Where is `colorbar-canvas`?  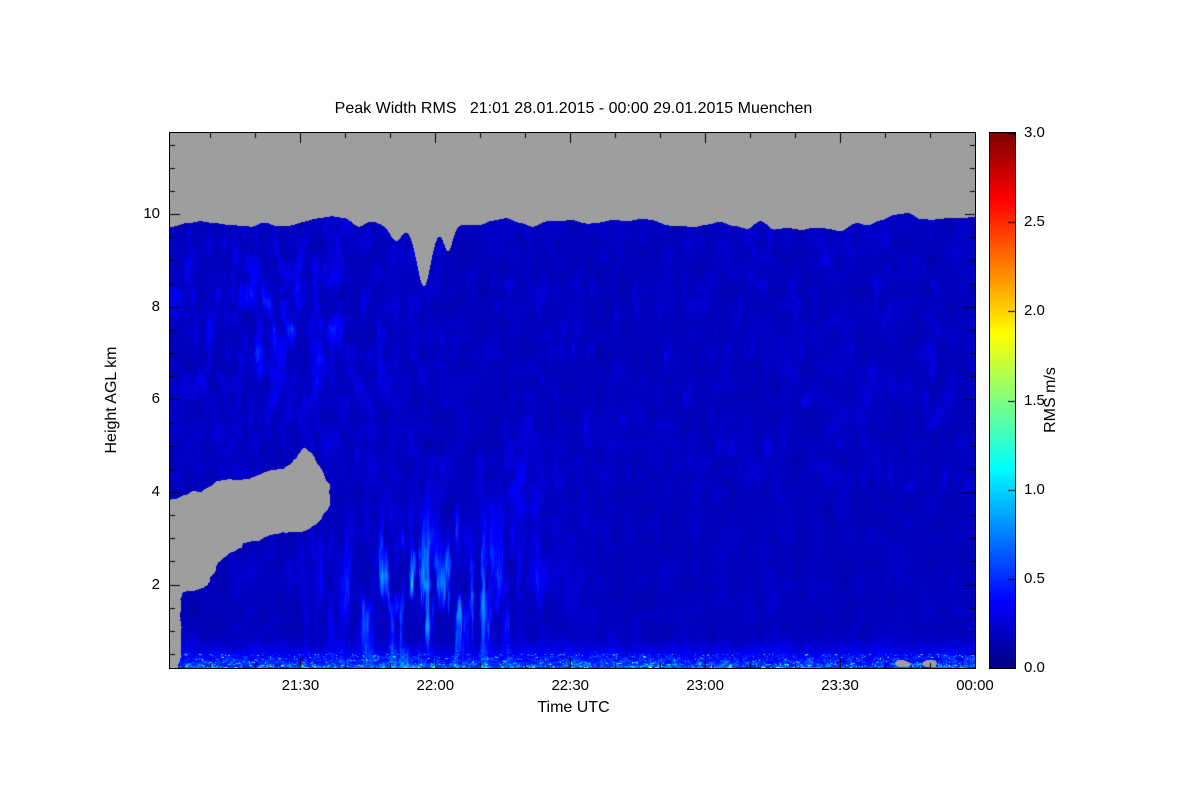
colorbar-canvas is located at coordinates (1002, 400).